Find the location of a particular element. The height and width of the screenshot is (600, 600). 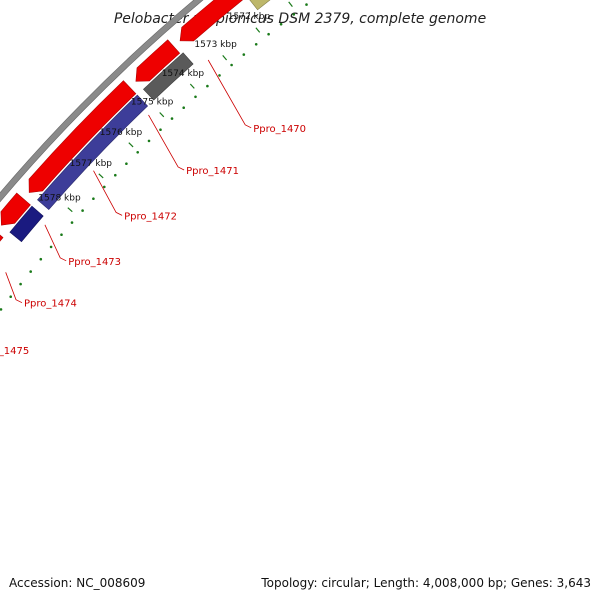

gene-label: Ppro_1472 is located at coordinates (150, 216).